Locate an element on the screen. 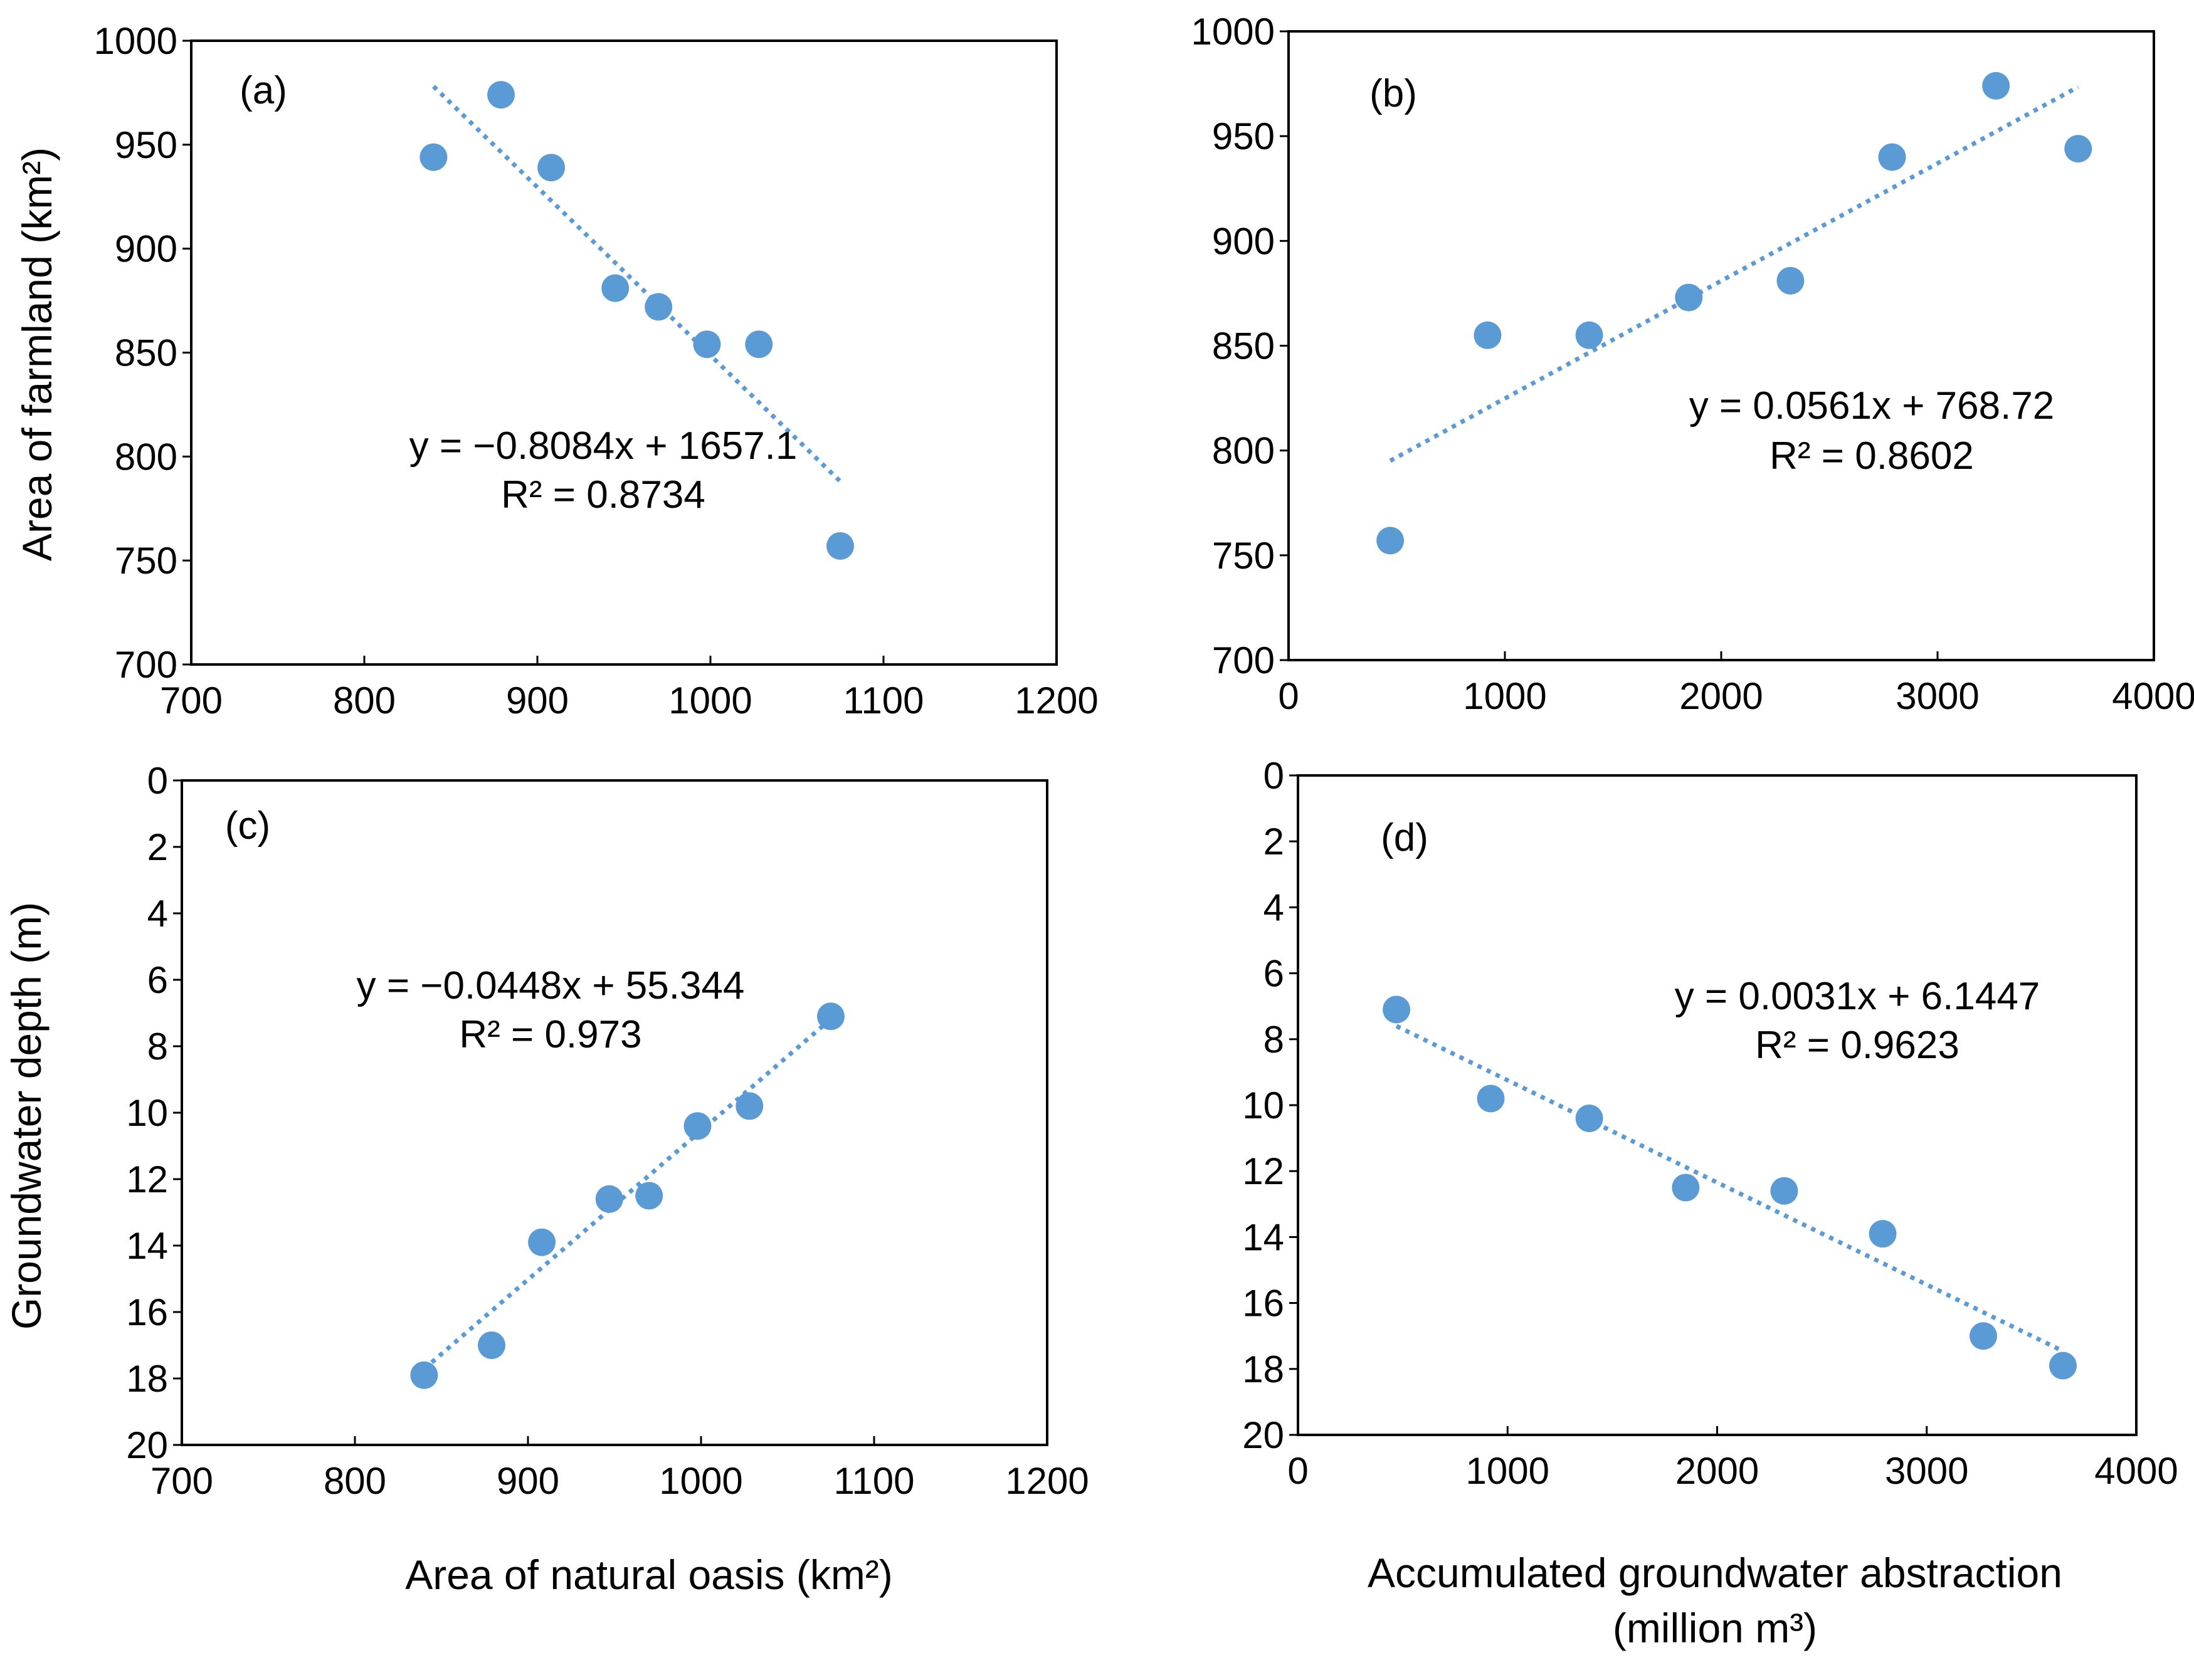  y-axis-title: Area of farmland (km²) is located at coordinates (37, 354).